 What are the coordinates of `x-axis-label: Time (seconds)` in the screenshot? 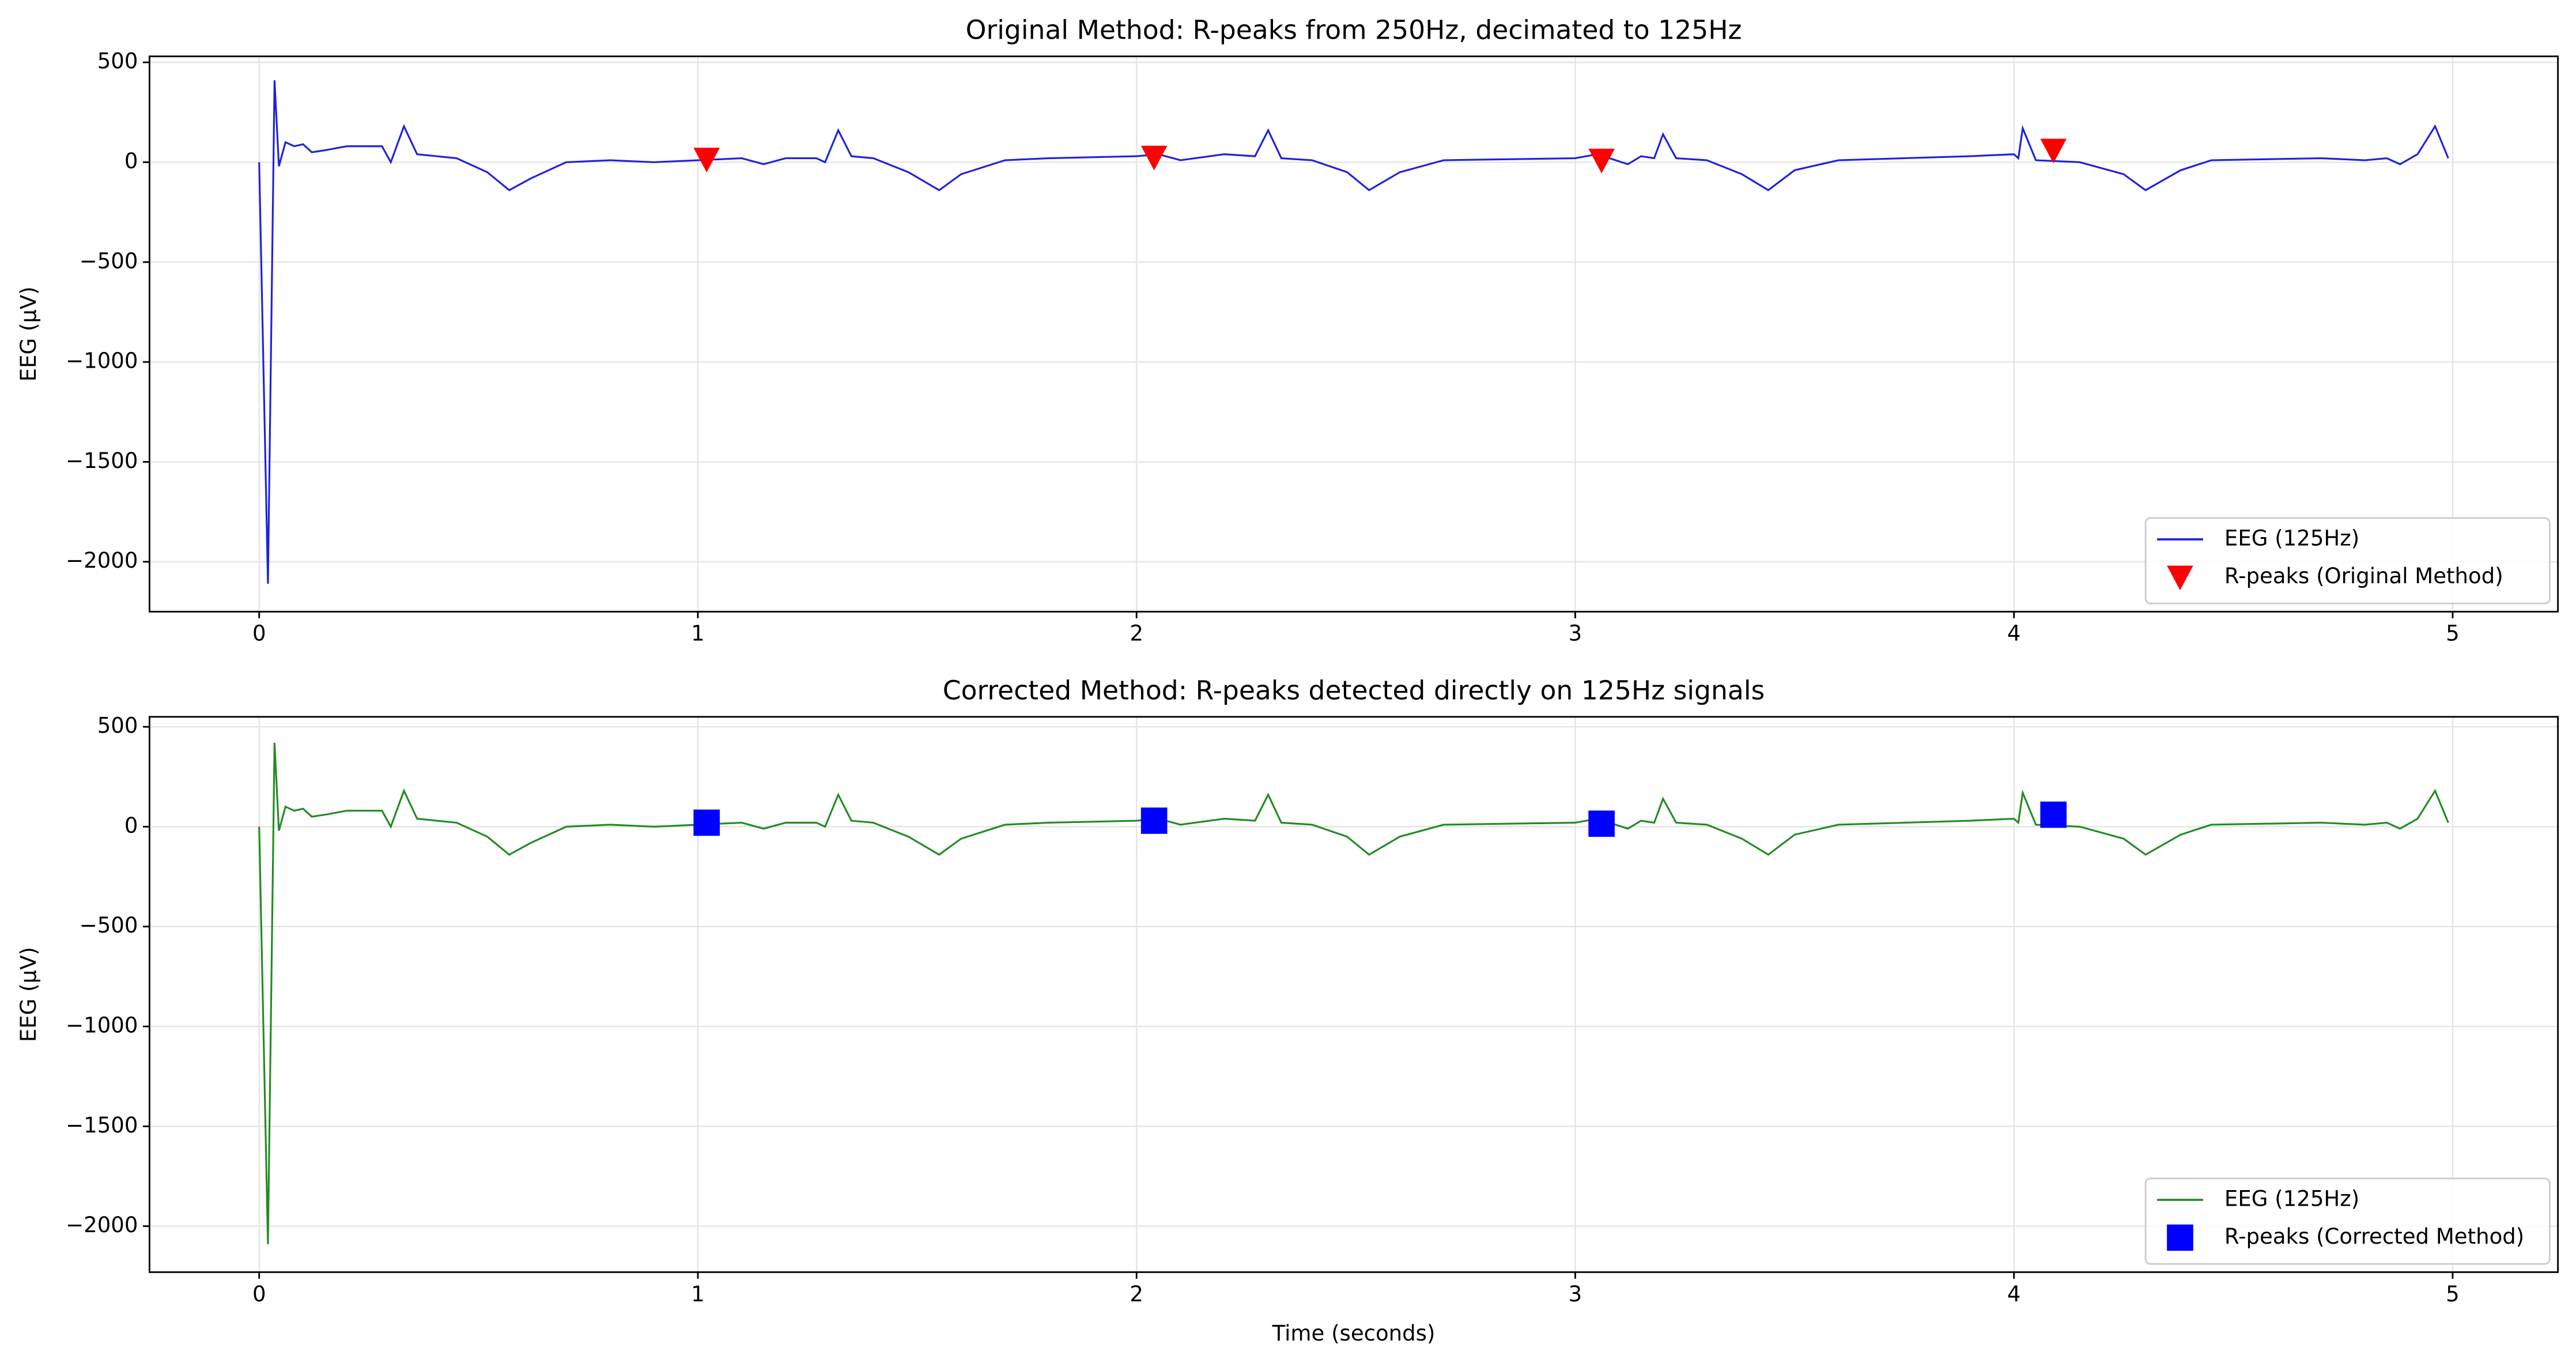 It's located at (1354, 1333).